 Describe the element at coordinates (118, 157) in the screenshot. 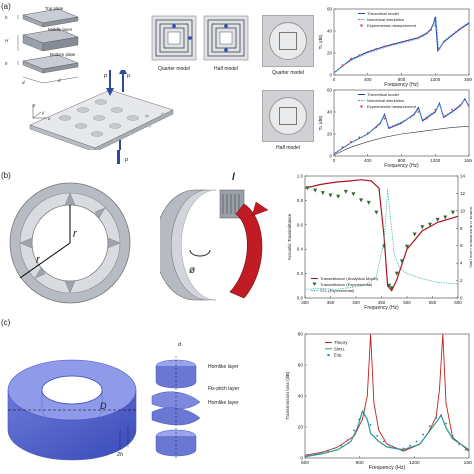

I see `transmitted-wave-arrow` at that location.